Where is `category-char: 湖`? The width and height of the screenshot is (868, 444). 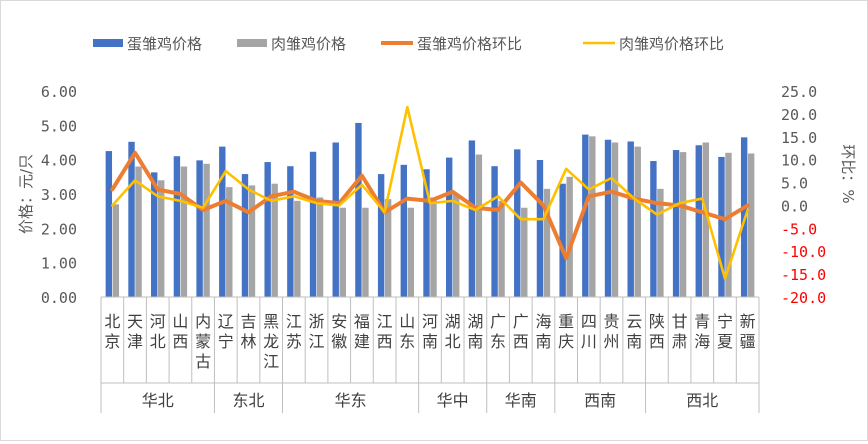
category-char: 湖 is located at coordinates (475, 321).